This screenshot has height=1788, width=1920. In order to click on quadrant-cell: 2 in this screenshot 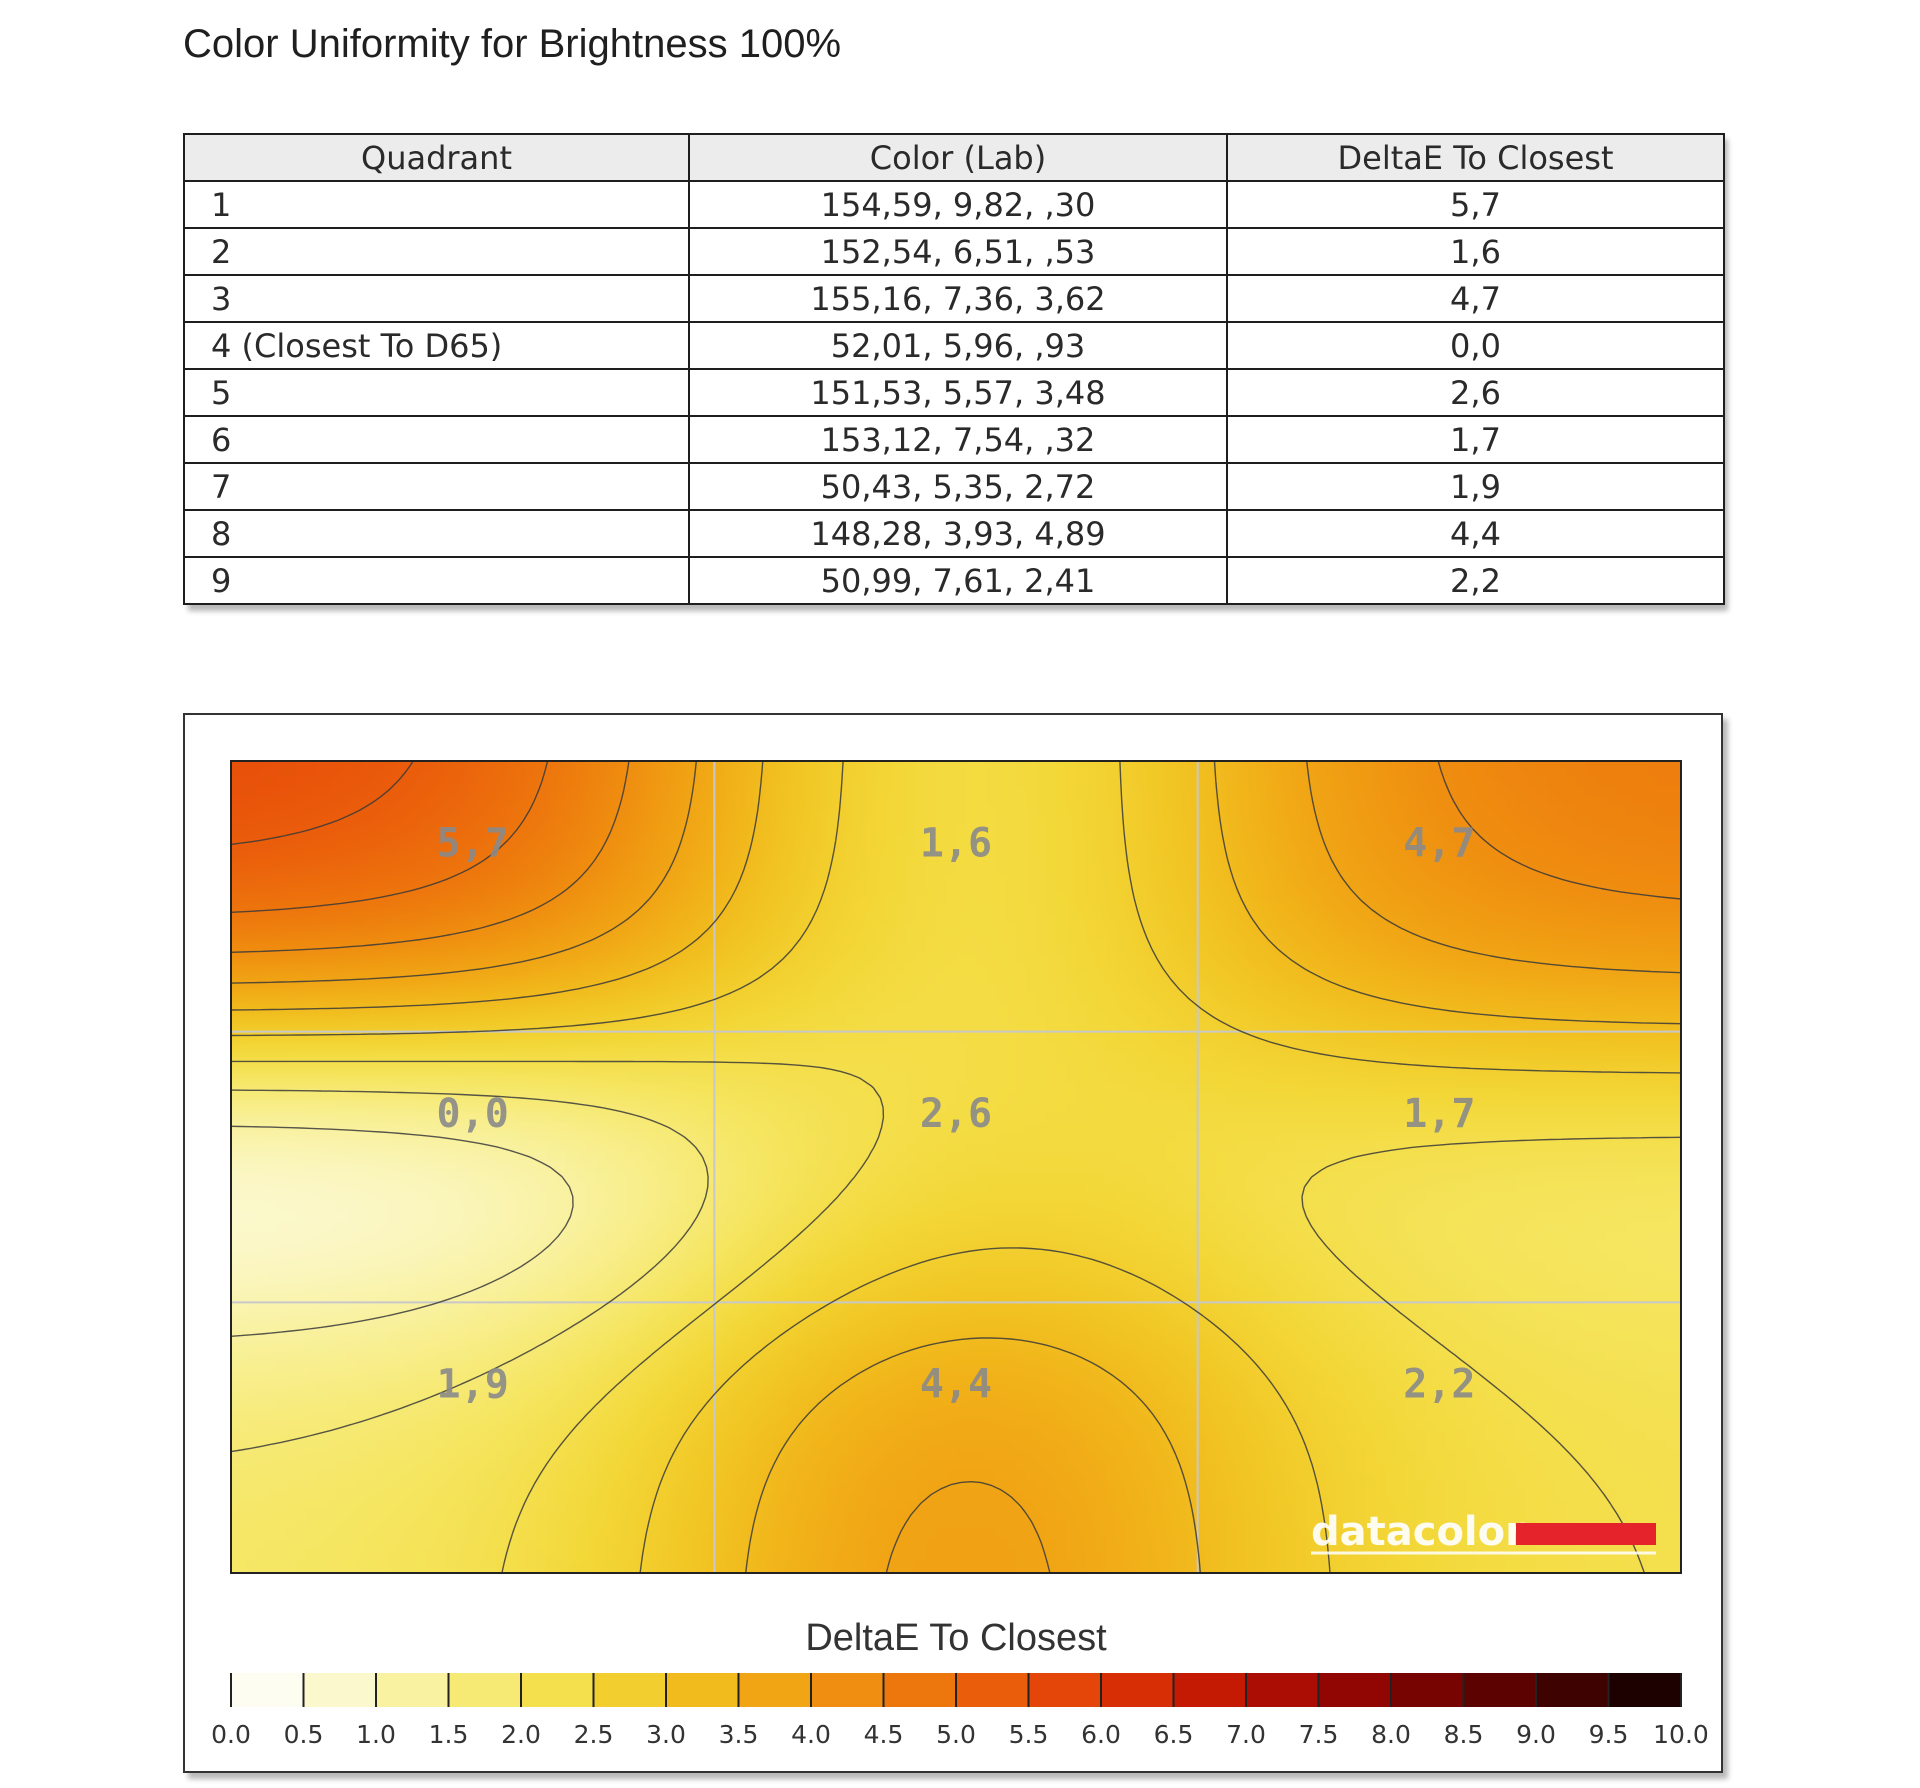, I will do `click(436, 251)`.